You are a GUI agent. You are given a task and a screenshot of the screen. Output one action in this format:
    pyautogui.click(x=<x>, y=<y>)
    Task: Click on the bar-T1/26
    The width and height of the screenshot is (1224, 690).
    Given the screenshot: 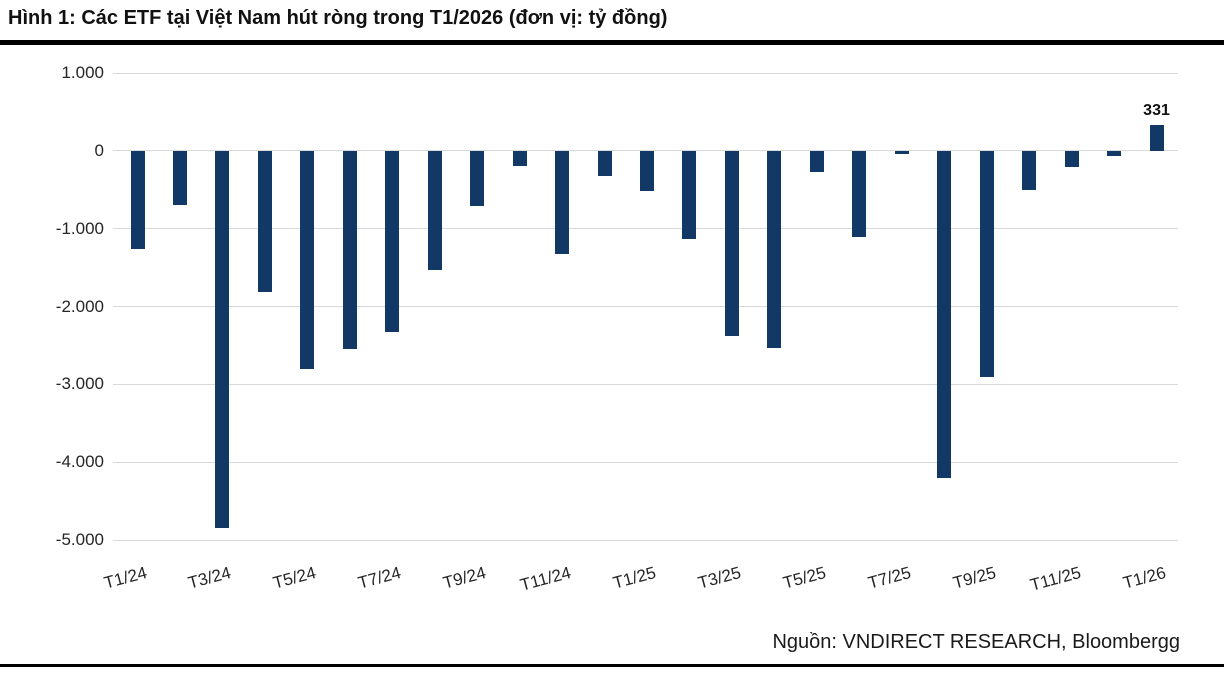 What is the action you would take?
    pyautogui.click(x=1156, y=138)
    